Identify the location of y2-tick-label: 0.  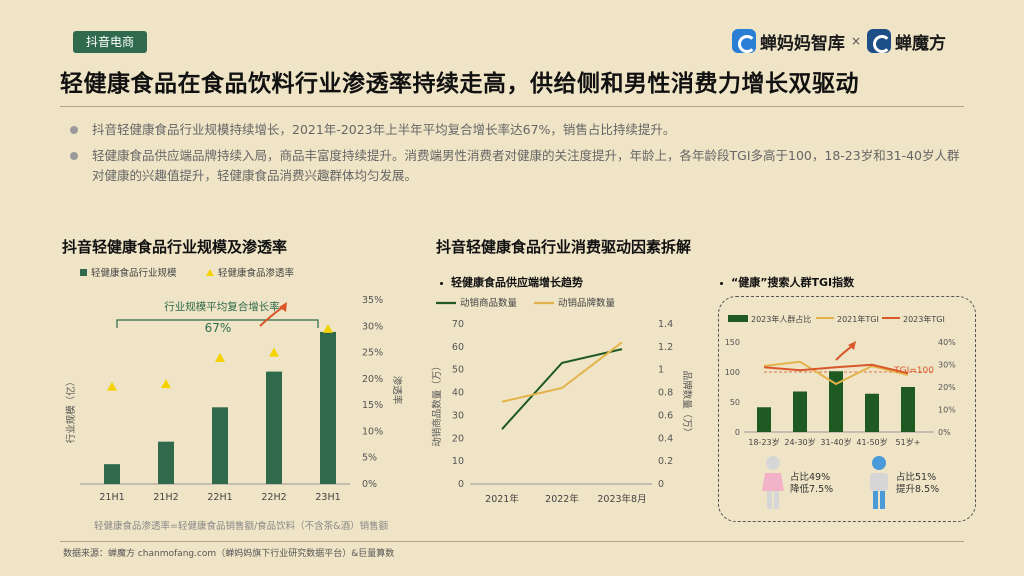
(661, 484).